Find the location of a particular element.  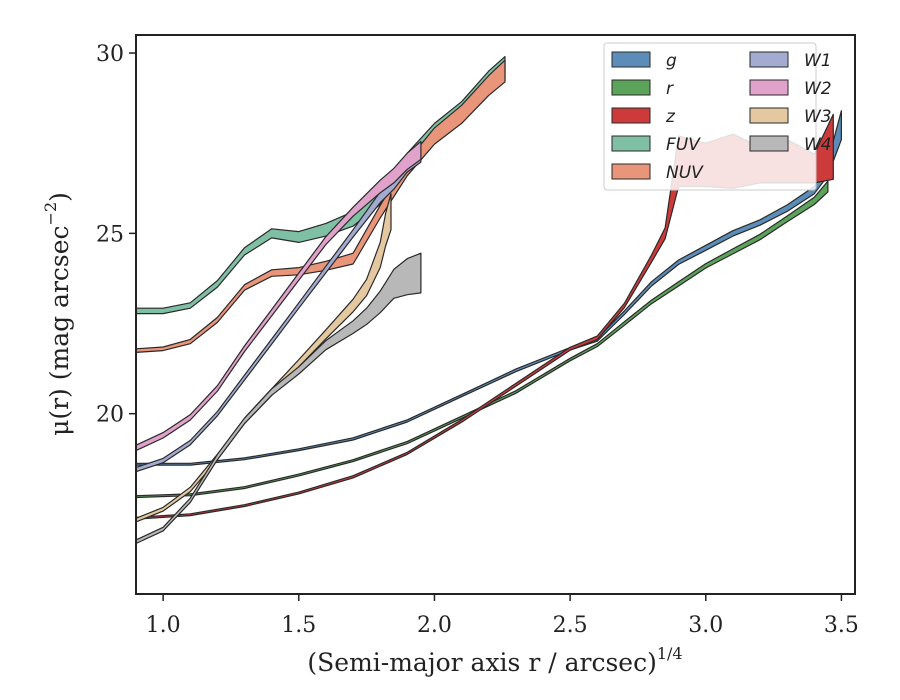

legend-label: NUV is located at coordinates (685, 173).